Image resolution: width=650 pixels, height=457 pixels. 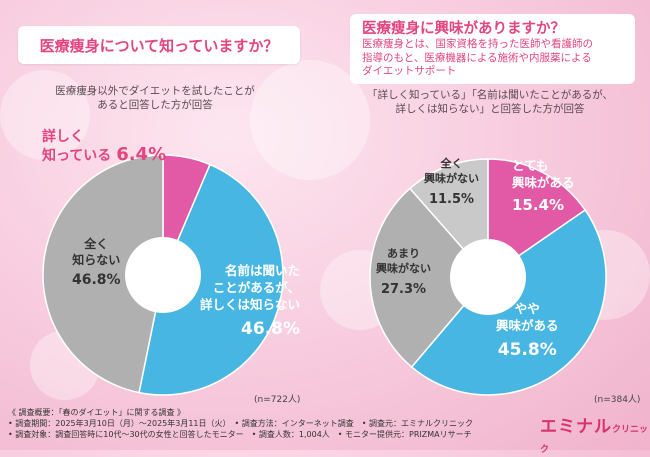 What do you see at coordinates (250, 304) in the screenshot?
I see `slice-label-line: 詳しくは知らない` at bounding box center [250, 304].